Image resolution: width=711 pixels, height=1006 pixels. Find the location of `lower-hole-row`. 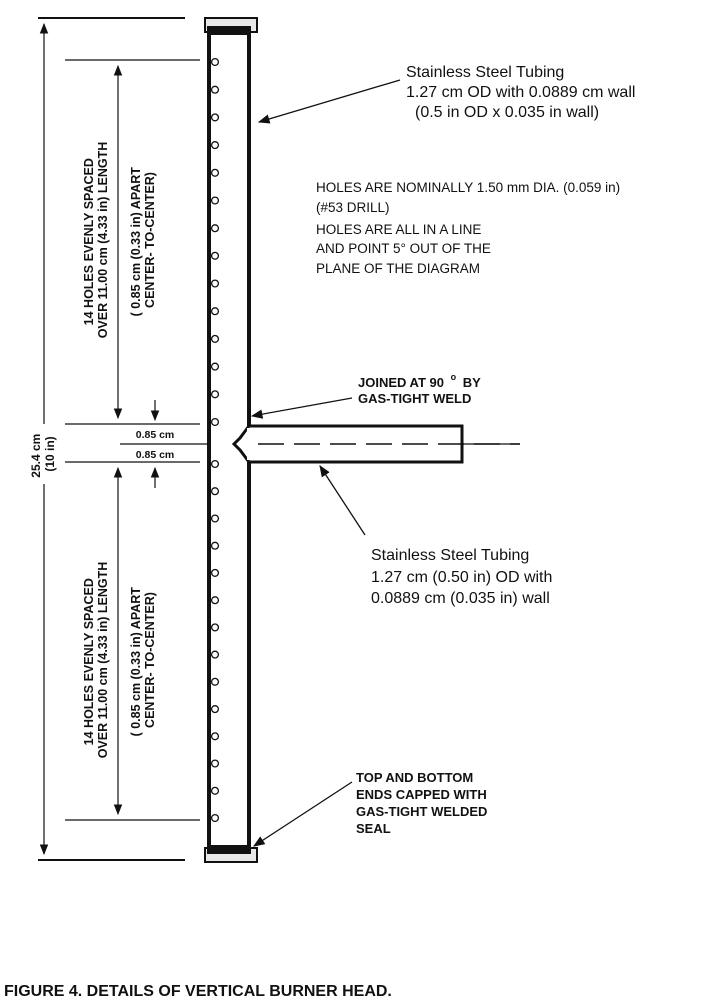

lower-hole-row is located at coordinates (215, 641).